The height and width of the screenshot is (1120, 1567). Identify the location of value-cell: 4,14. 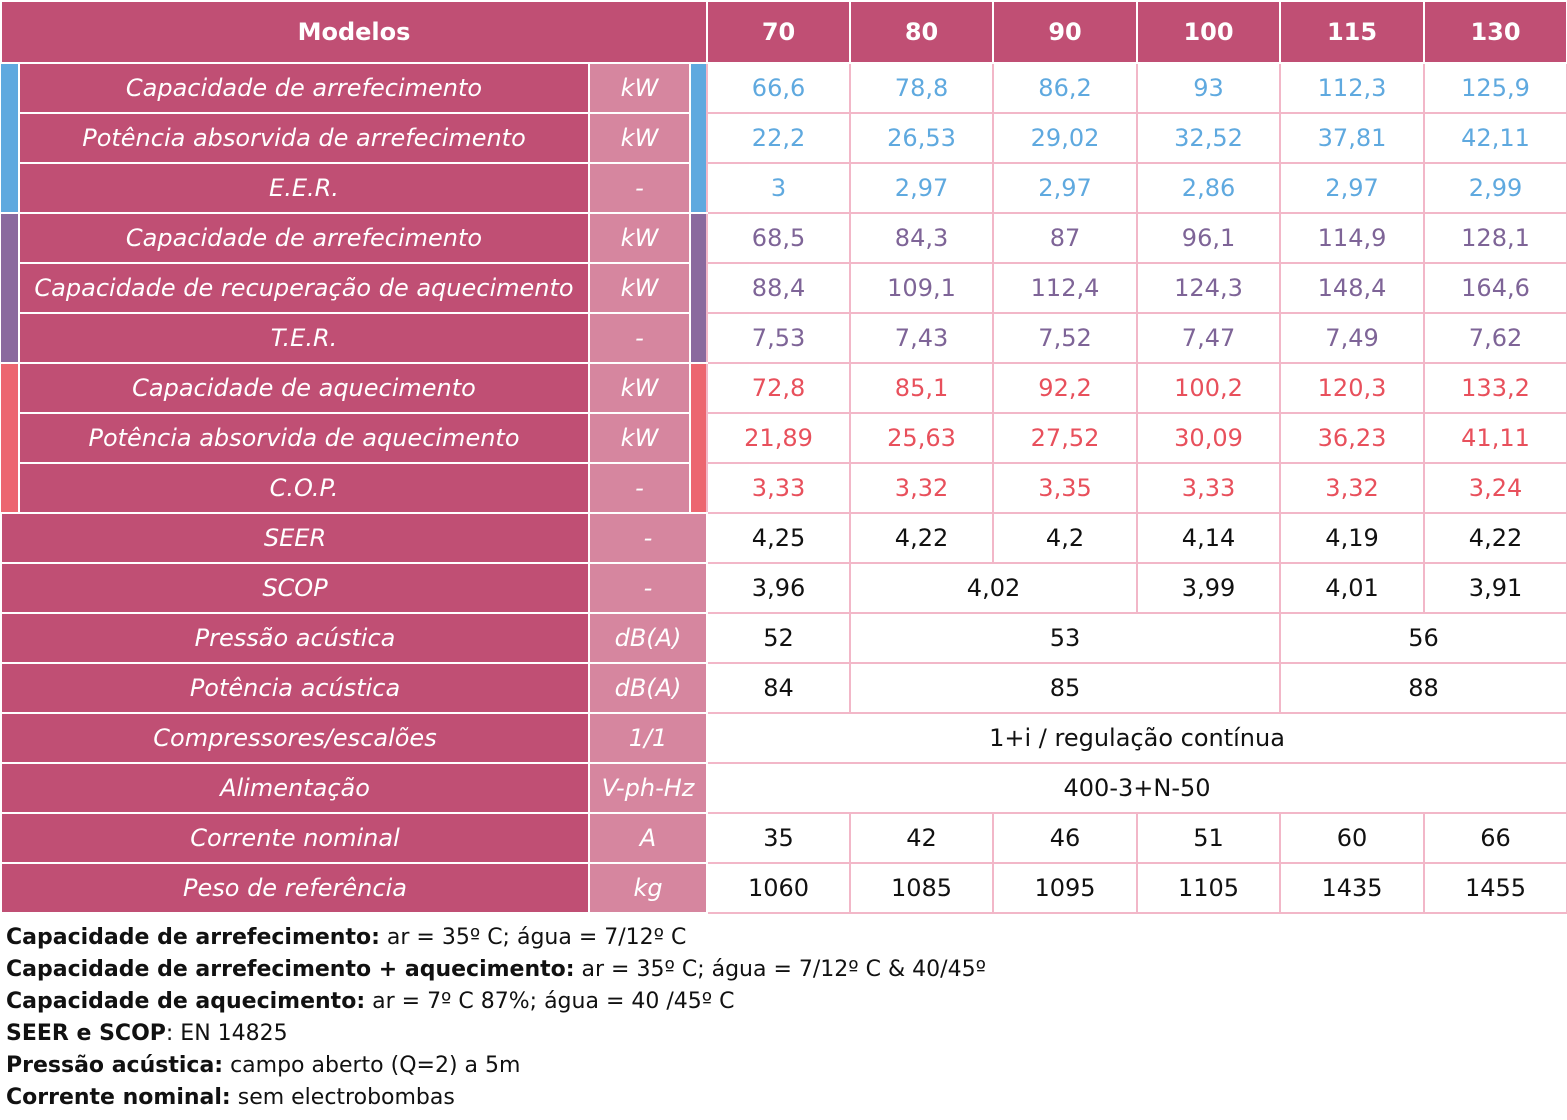
(1209, 538).